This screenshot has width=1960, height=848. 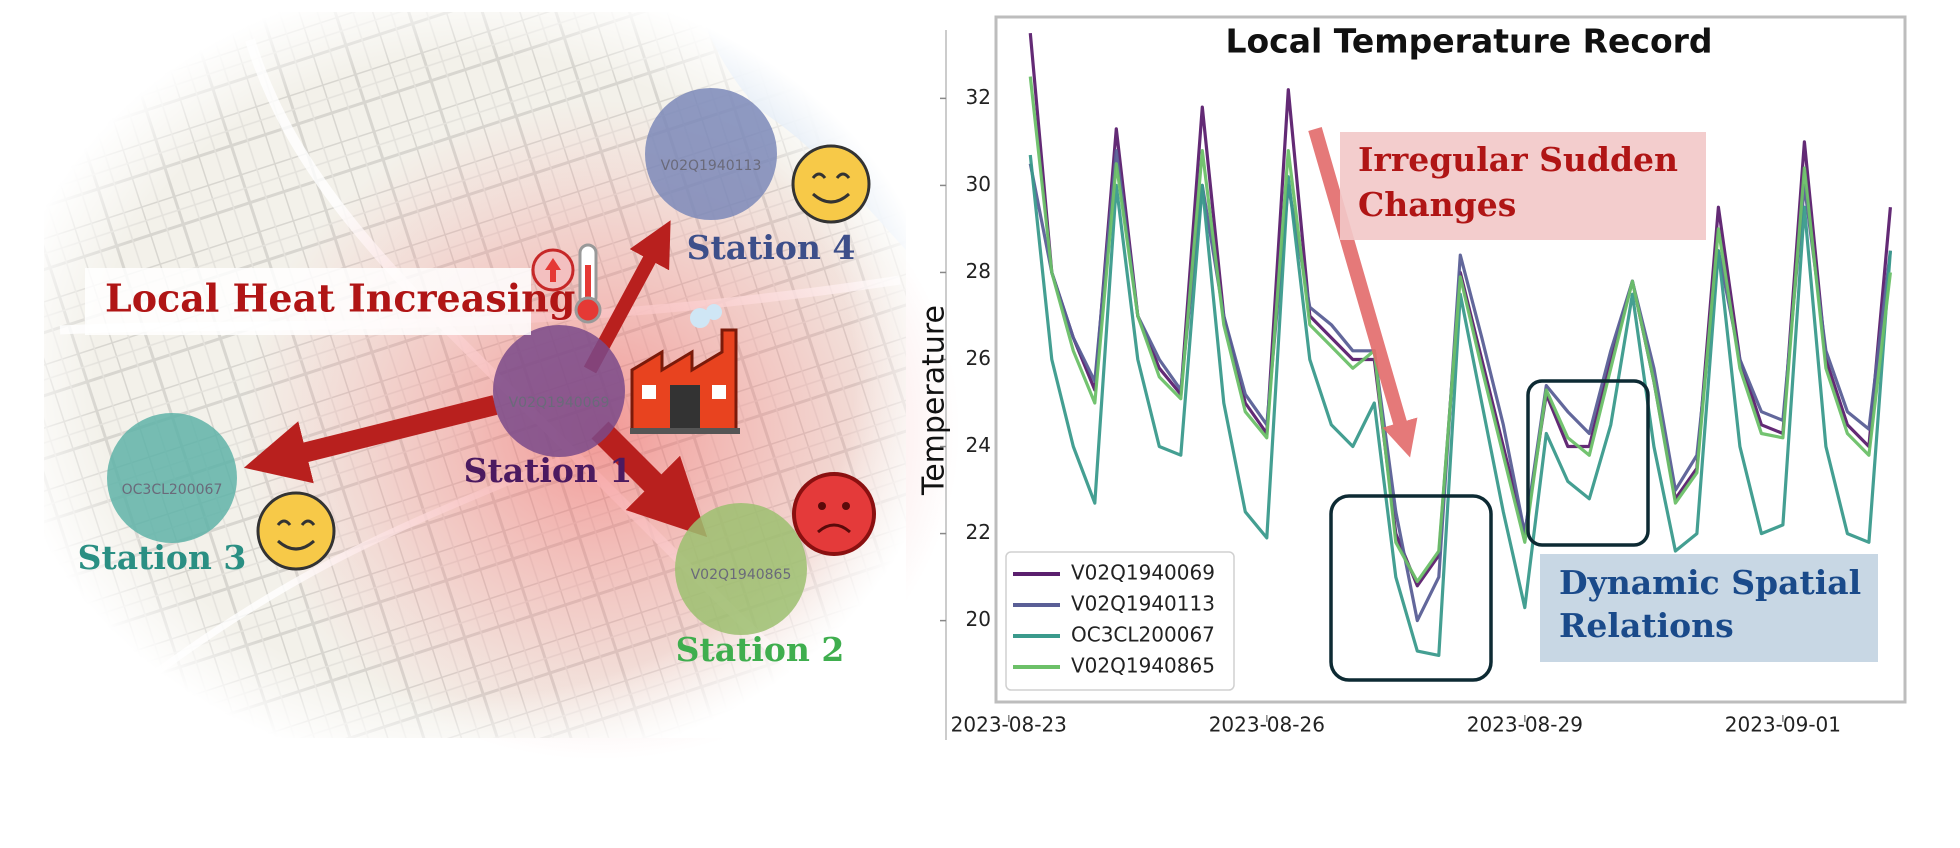 I want to click on annotation: Irregular Sudden, so click(x=1518, y=159).